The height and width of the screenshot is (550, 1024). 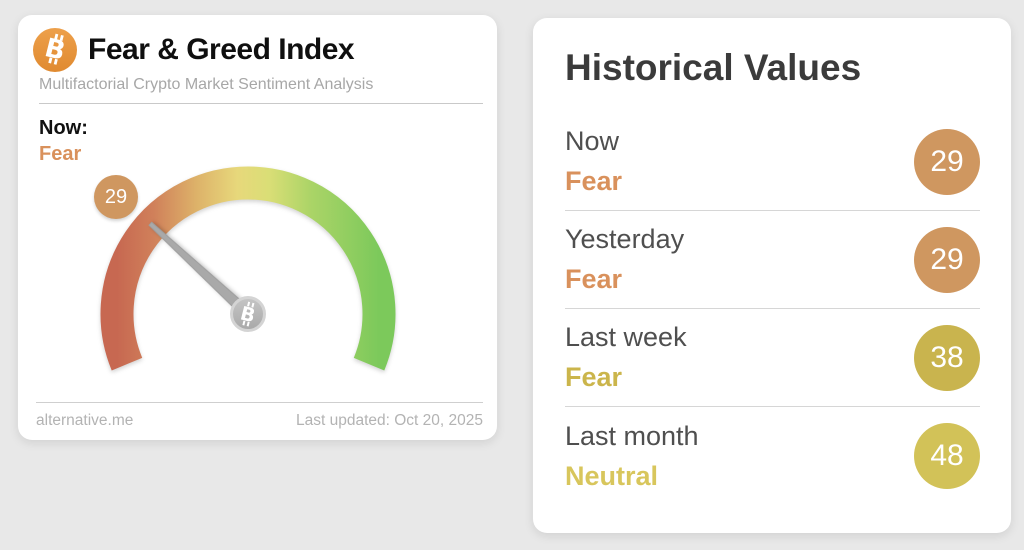 I want to click on svg-text: B, so click(x=247, y=315).